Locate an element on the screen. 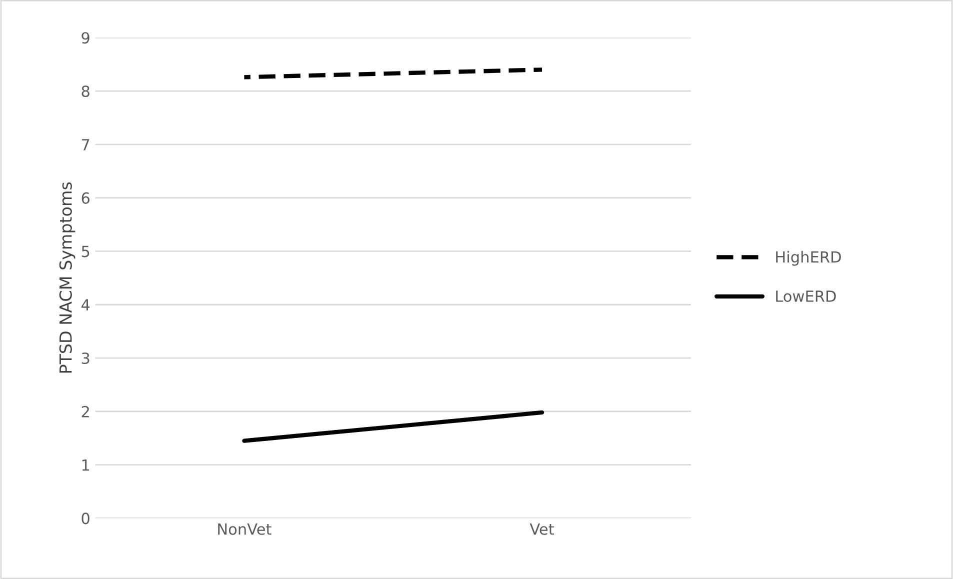  y-tick-label: 9 is located at coordinates (86, 38).